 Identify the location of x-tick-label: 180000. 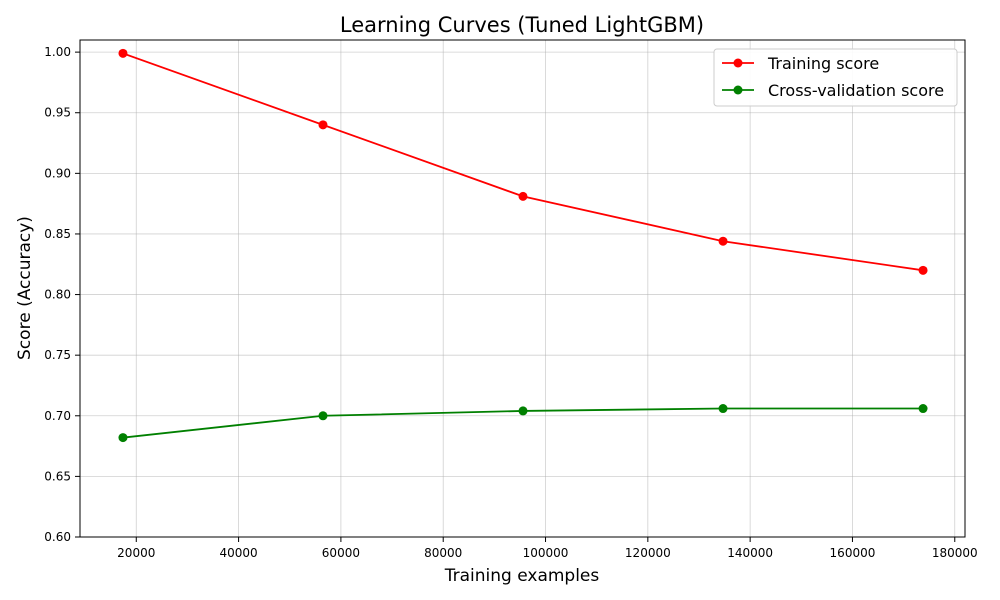
(955, 553).